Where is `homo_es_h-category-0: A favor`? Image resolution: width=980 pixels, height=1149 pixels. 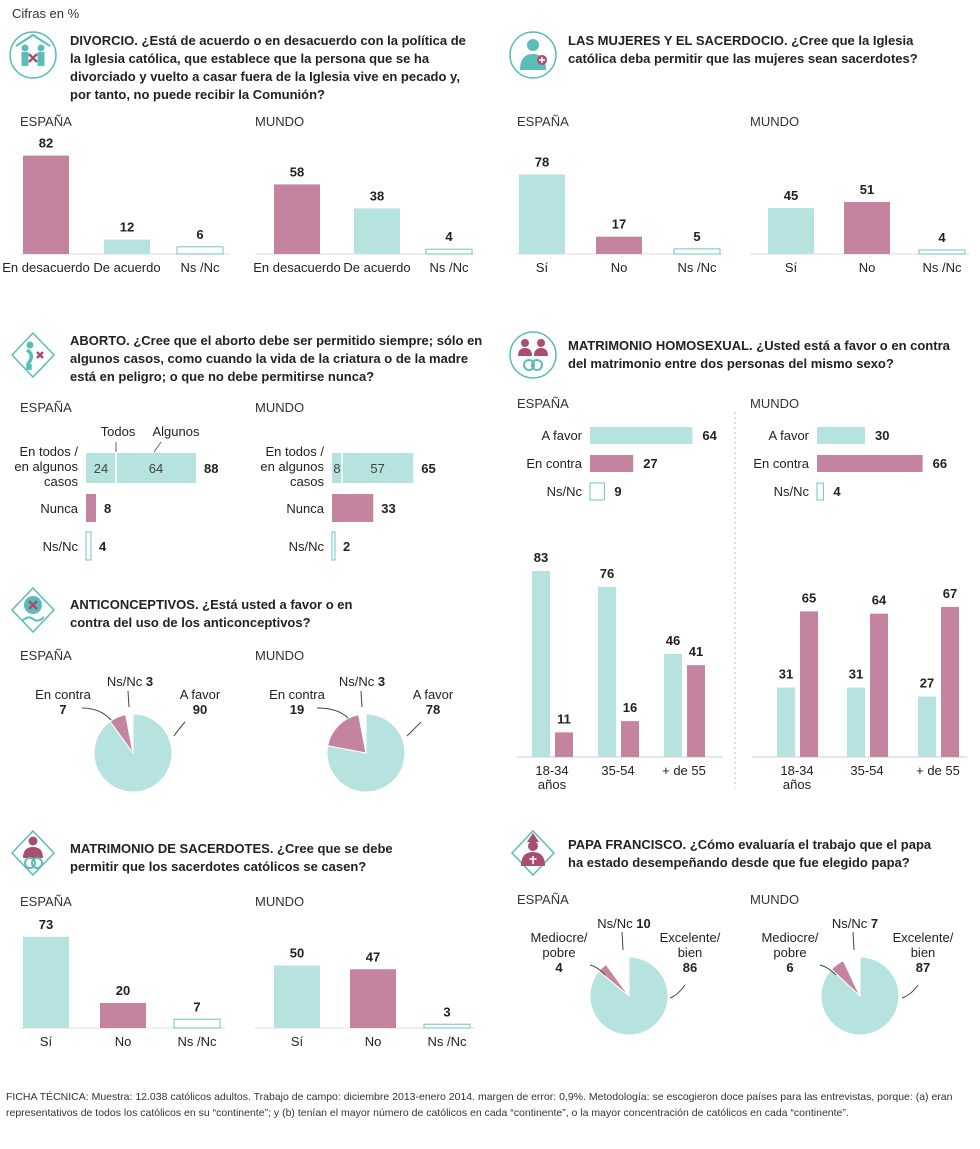
homo_es_h-category-0: A favor is located at coordinates (562, 435).